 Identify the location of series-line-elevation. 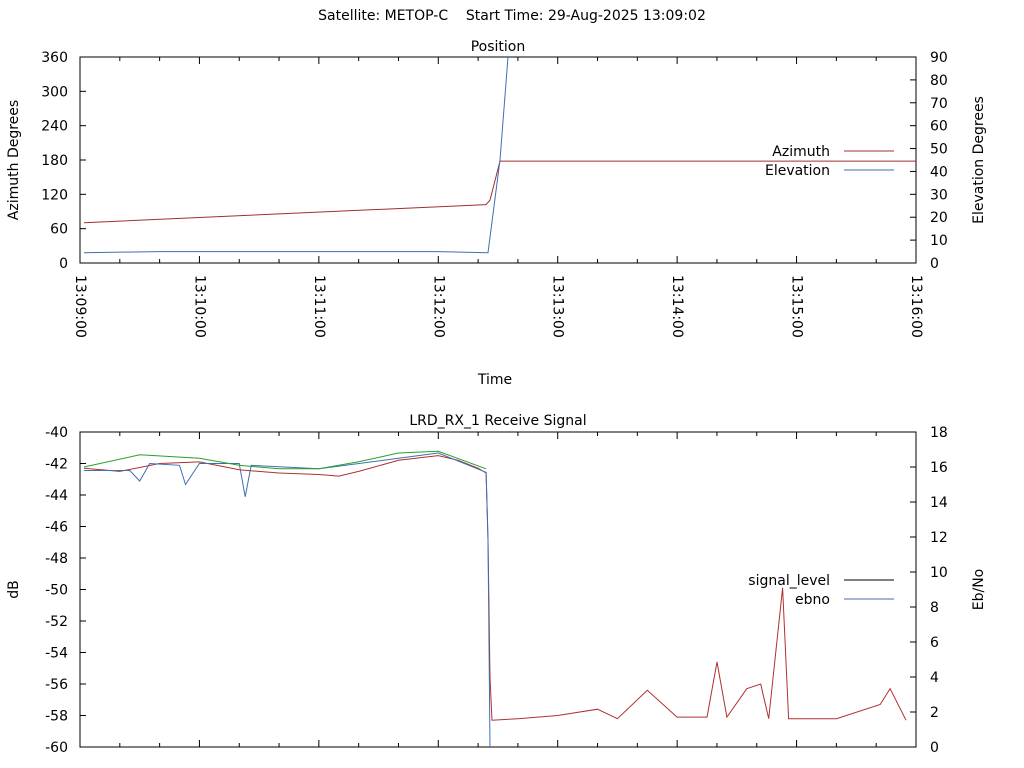
(296, 155).